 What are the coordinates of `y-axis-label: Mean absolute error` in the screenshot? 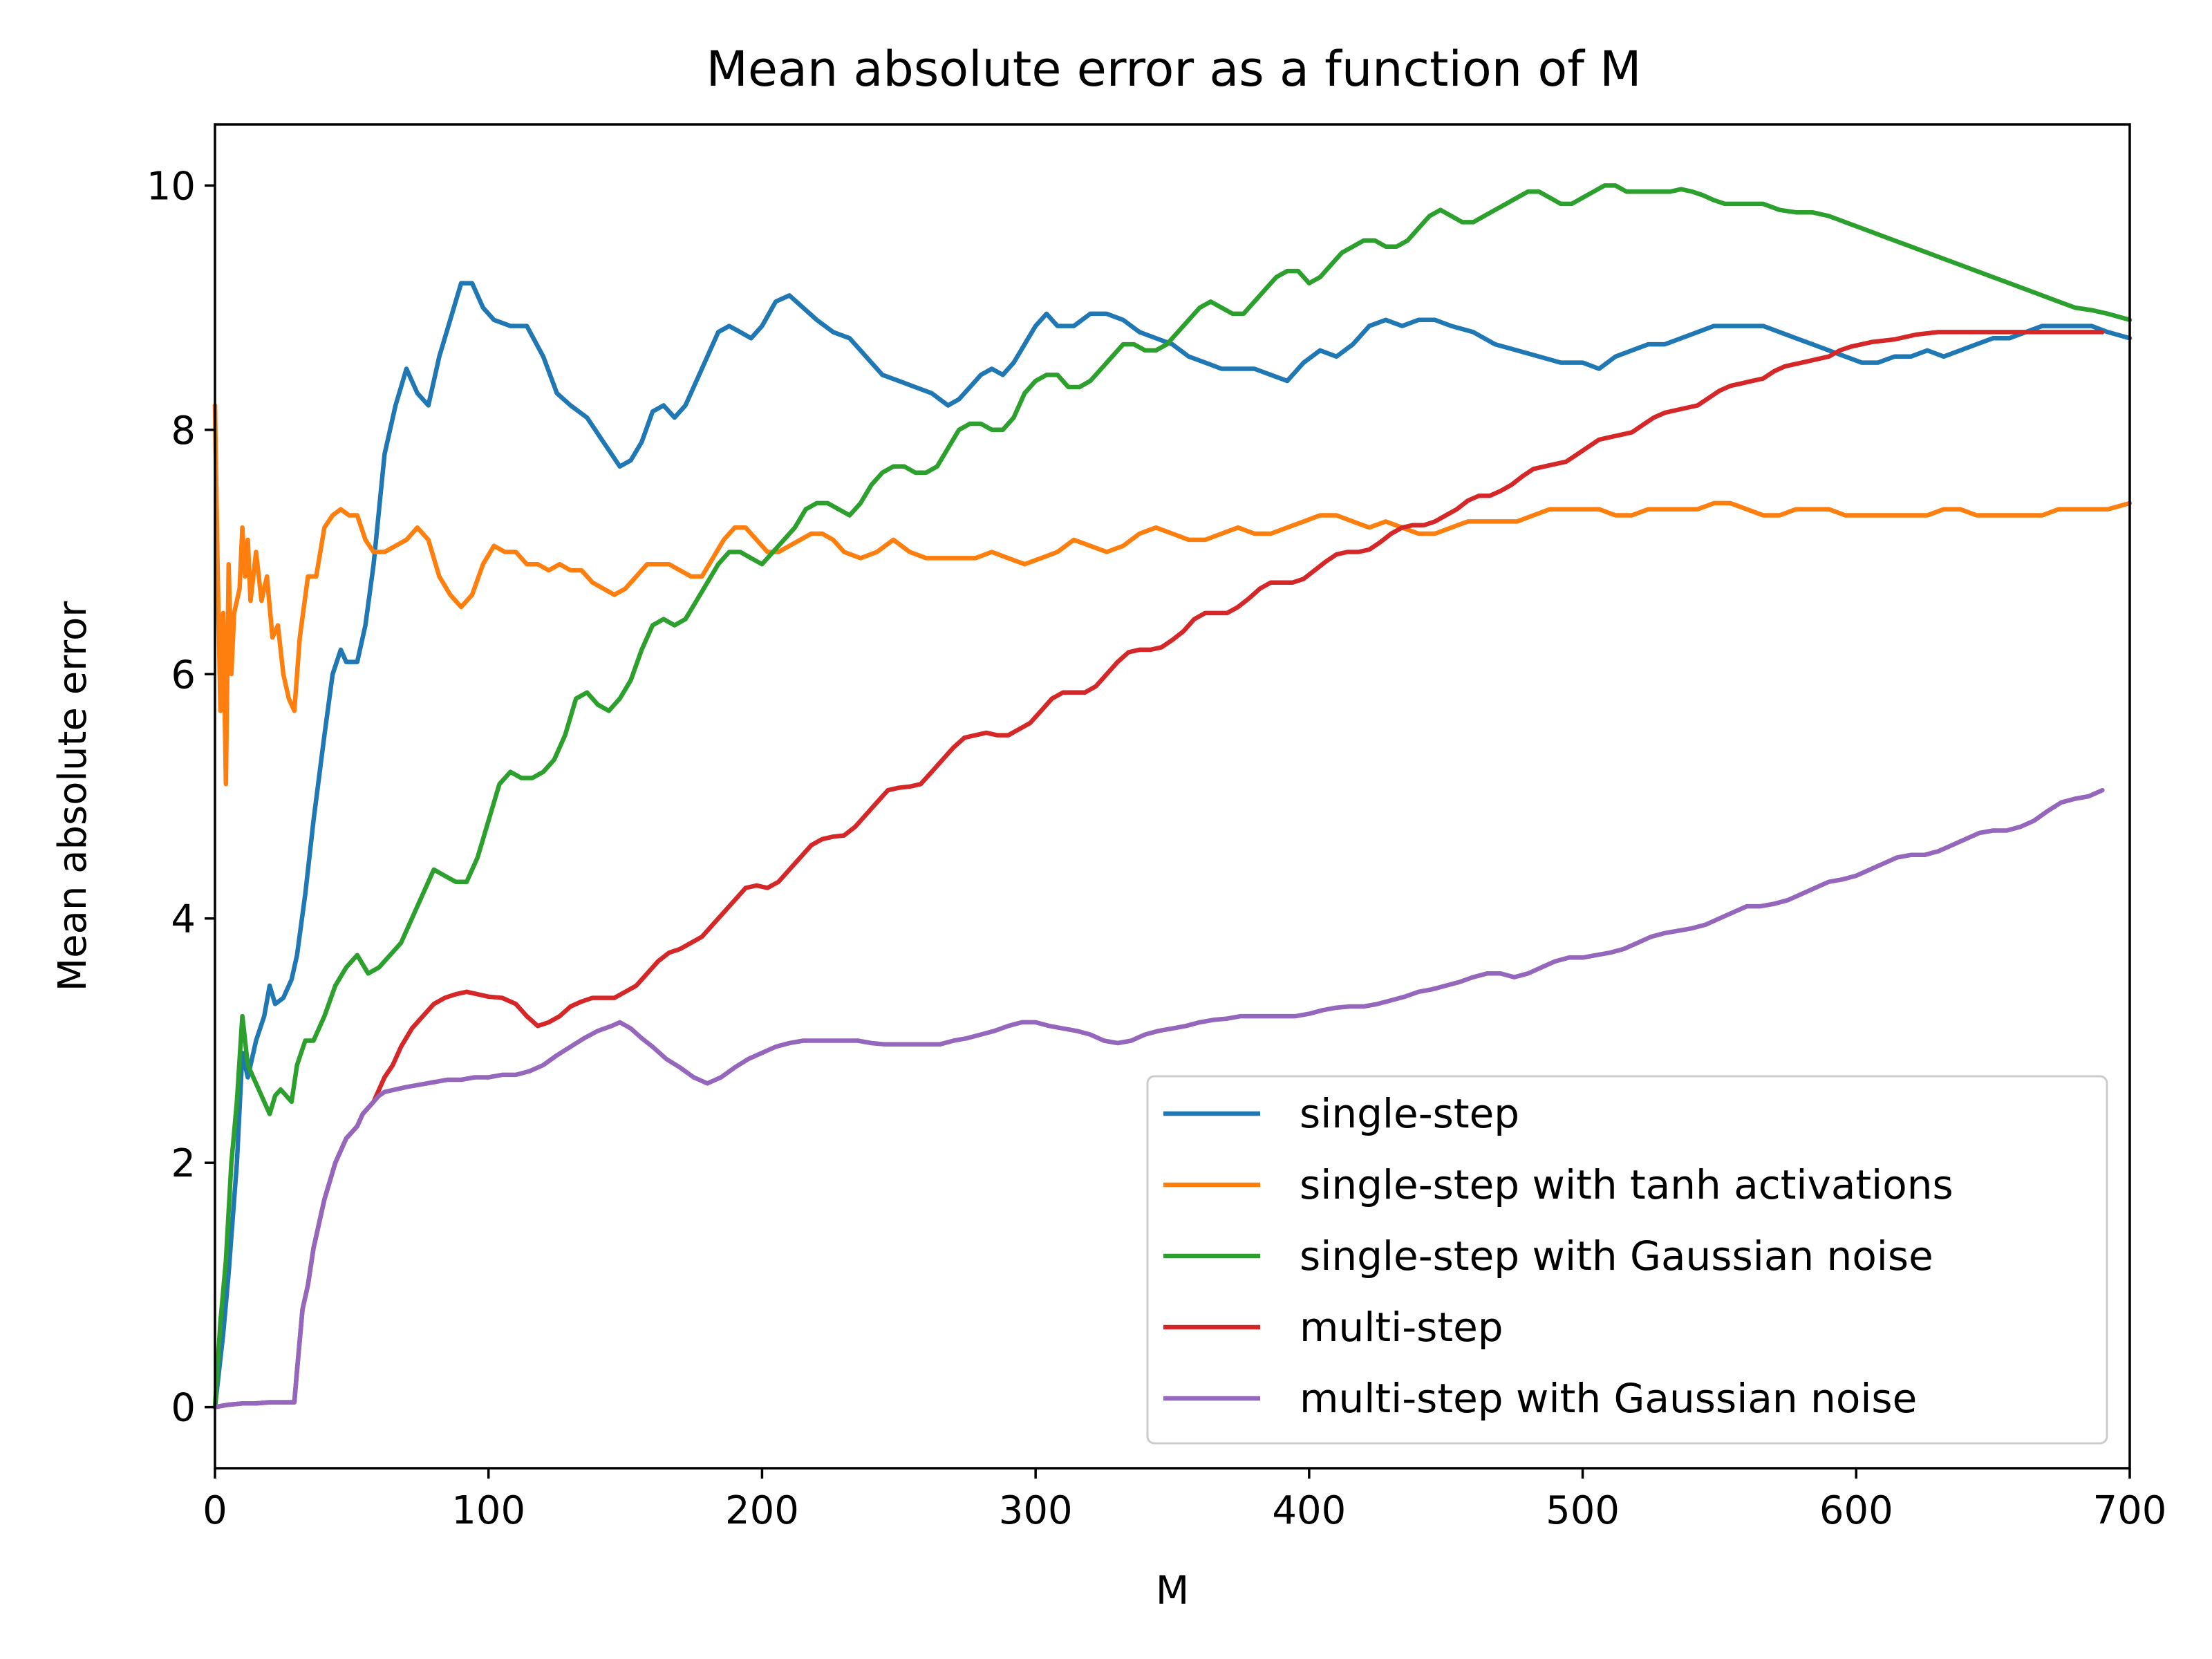 It's located at (72, 796).